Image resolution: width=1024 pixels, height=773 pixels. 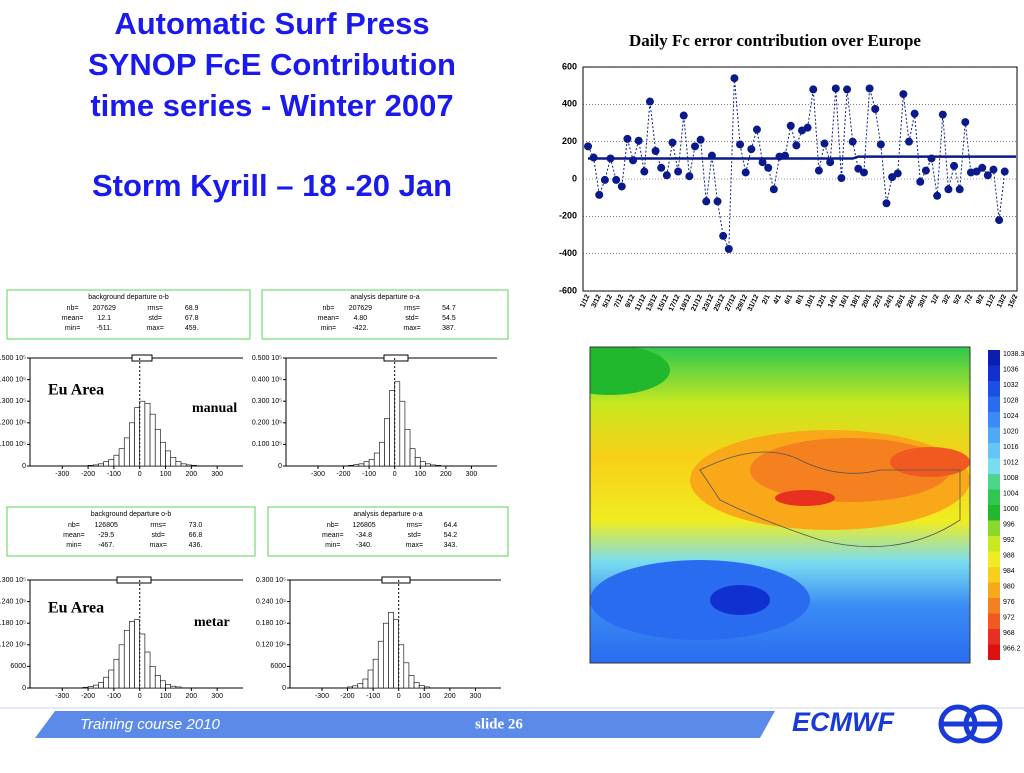 I want to click on stats-value: 4.80, so click(x=361, y=318).